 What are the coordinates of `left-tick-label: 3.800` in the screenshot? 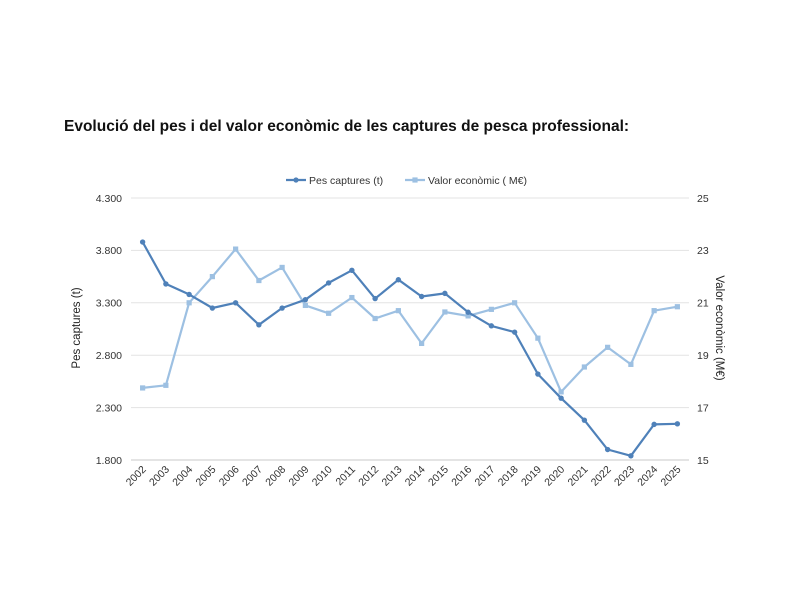 It's located at (109, 251).